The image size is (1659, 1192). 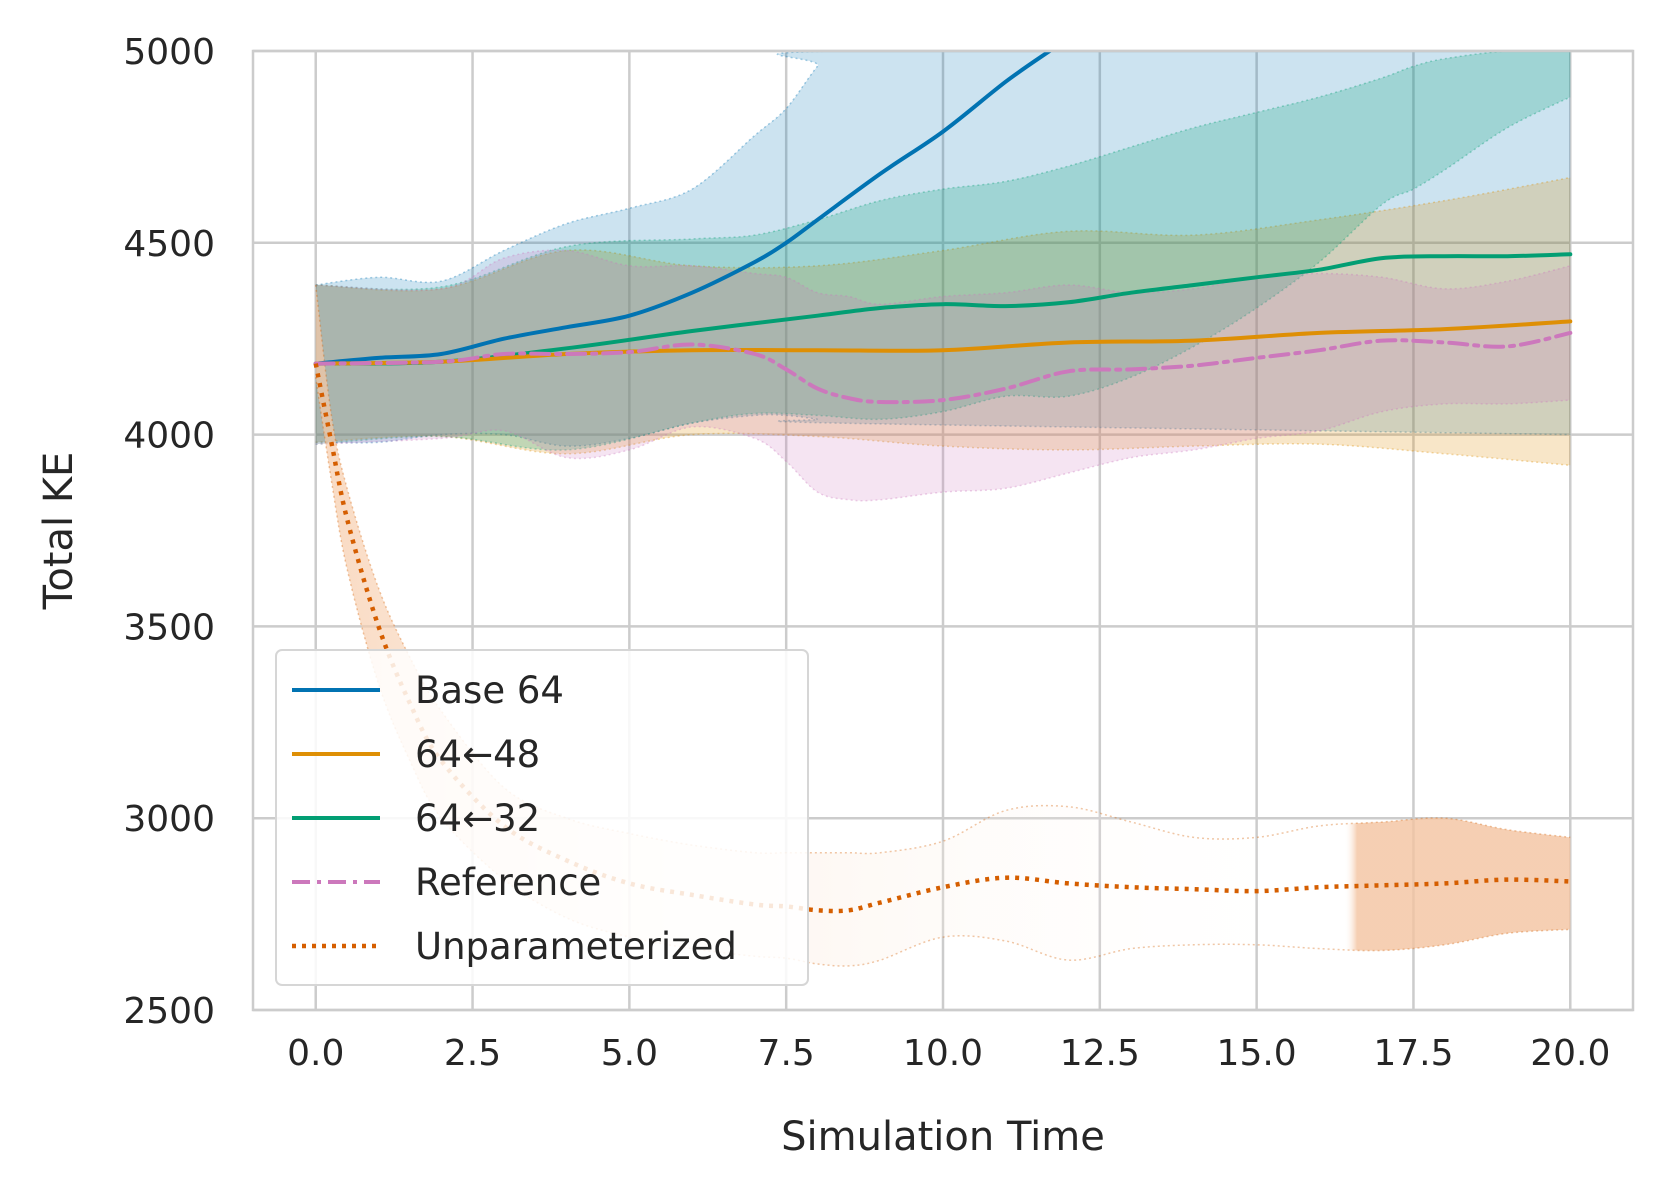 I want to click on x-axis-label: Simulation Time, so click(x=943, y=1137).